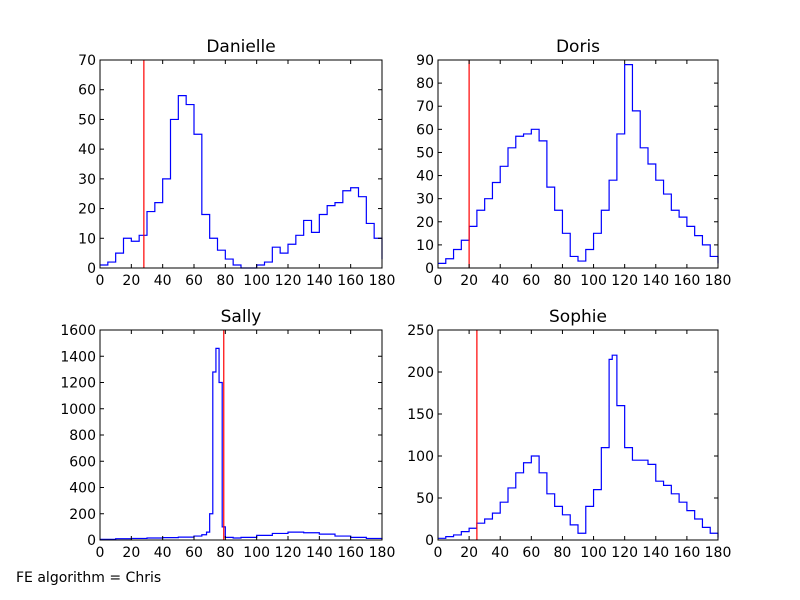 Image resolution: width=800 pixels, height=600 pixels. I want to click on chart-title: Doris, so click(578, 47).